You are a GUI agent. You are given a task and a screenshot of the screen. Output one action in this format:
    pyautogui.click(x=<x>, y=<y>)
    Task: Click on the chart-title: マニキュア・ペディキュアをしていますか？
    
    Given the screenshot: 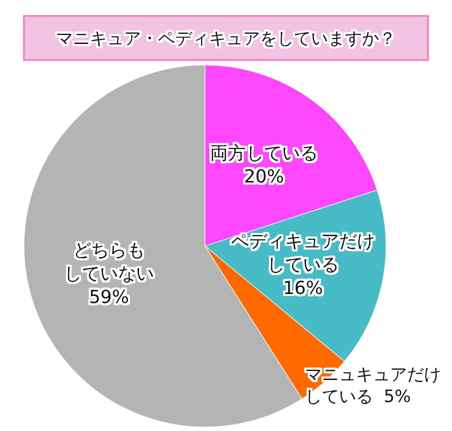 What is the action you would take?
    pyautogui.click(x=226, y=38)
    